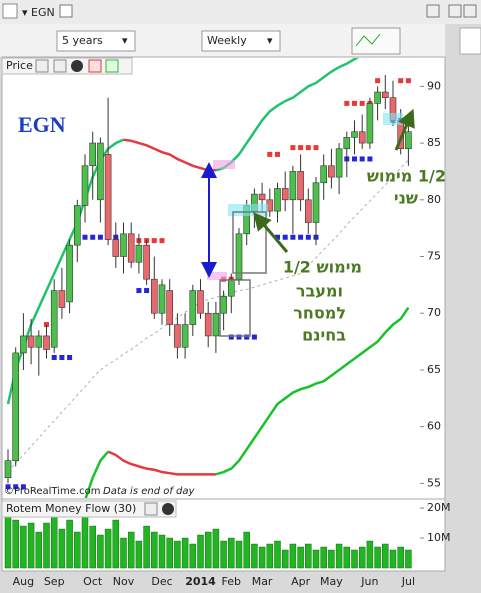  I want to click on note: Data is end of day, so click(149, 491).